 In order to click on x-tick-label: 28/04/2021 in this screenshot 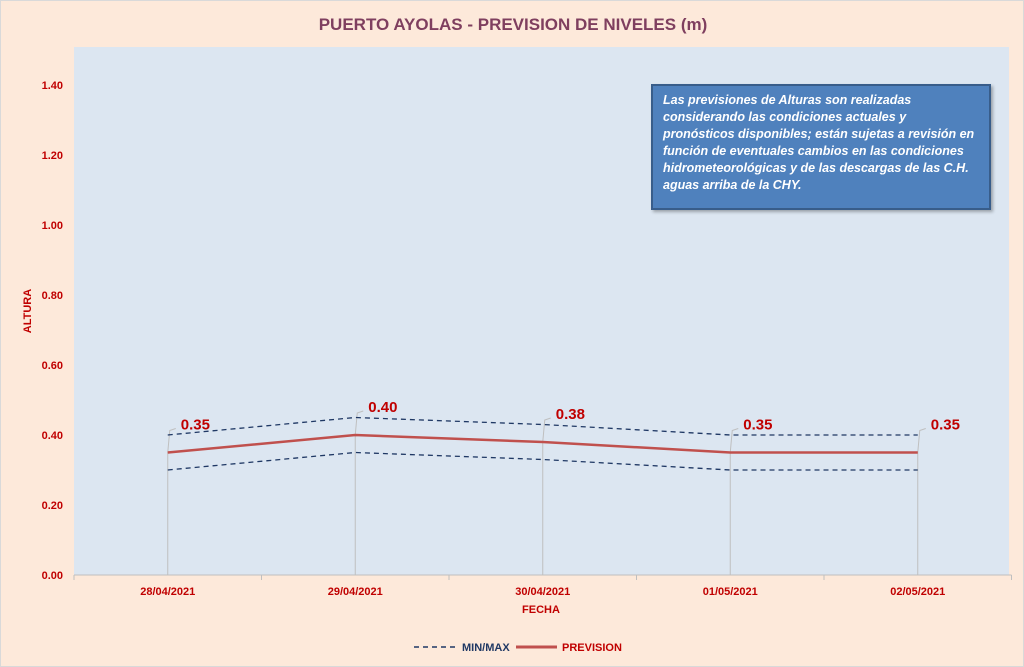, I will do `click(167, 592)`.